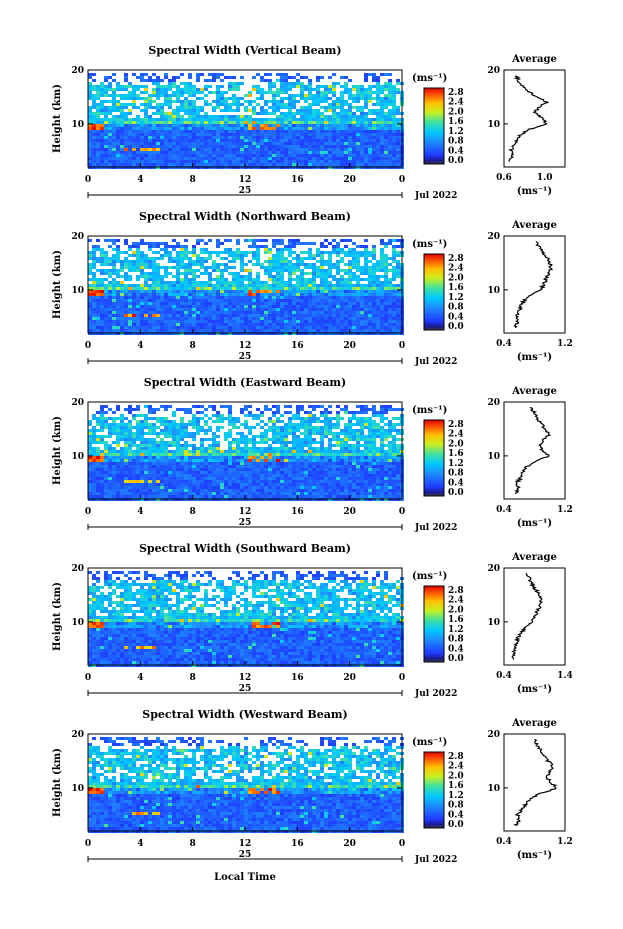 The image size is (623, 929). I want to click on colorbar-tick-label: 2.4, so click(456, 767).